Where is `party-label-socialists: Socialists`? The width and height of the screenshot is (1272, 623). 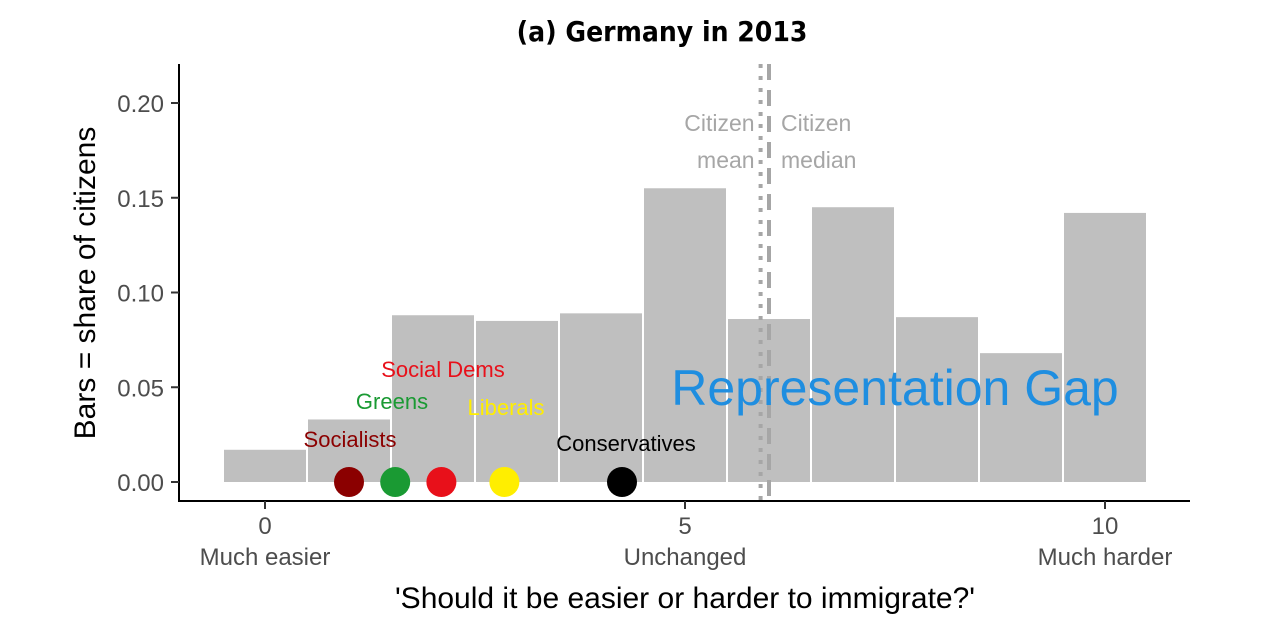
party-label-socialists: Socialists is located at coordinates (350, 439).